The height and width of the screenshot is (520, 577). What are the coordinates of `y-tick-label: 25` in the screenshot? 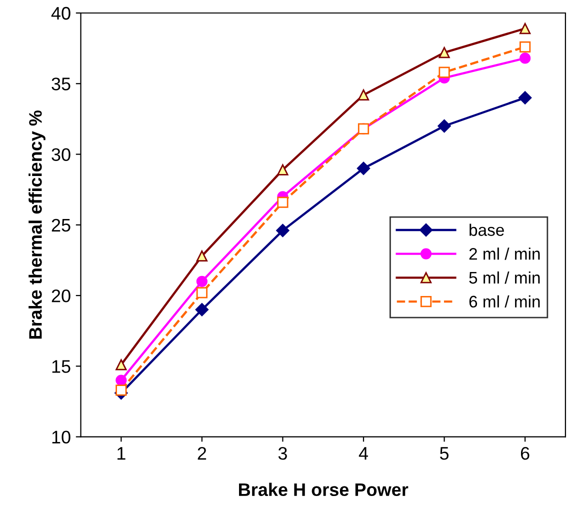 It's located at (61, 225).